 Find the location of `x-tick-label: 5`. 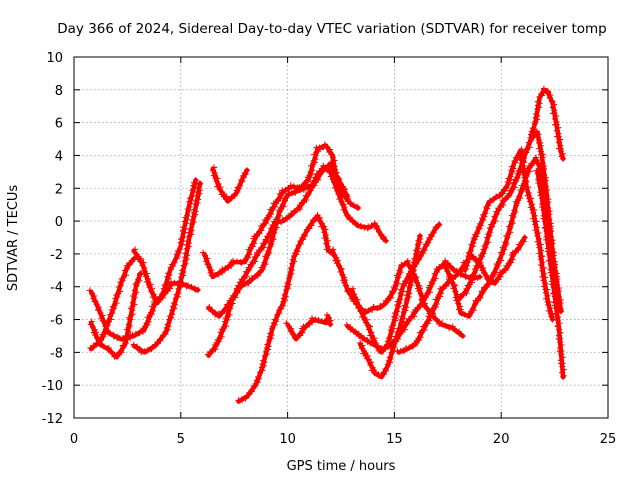

x-tick-label: 5 is located at coordinates (181, 439).